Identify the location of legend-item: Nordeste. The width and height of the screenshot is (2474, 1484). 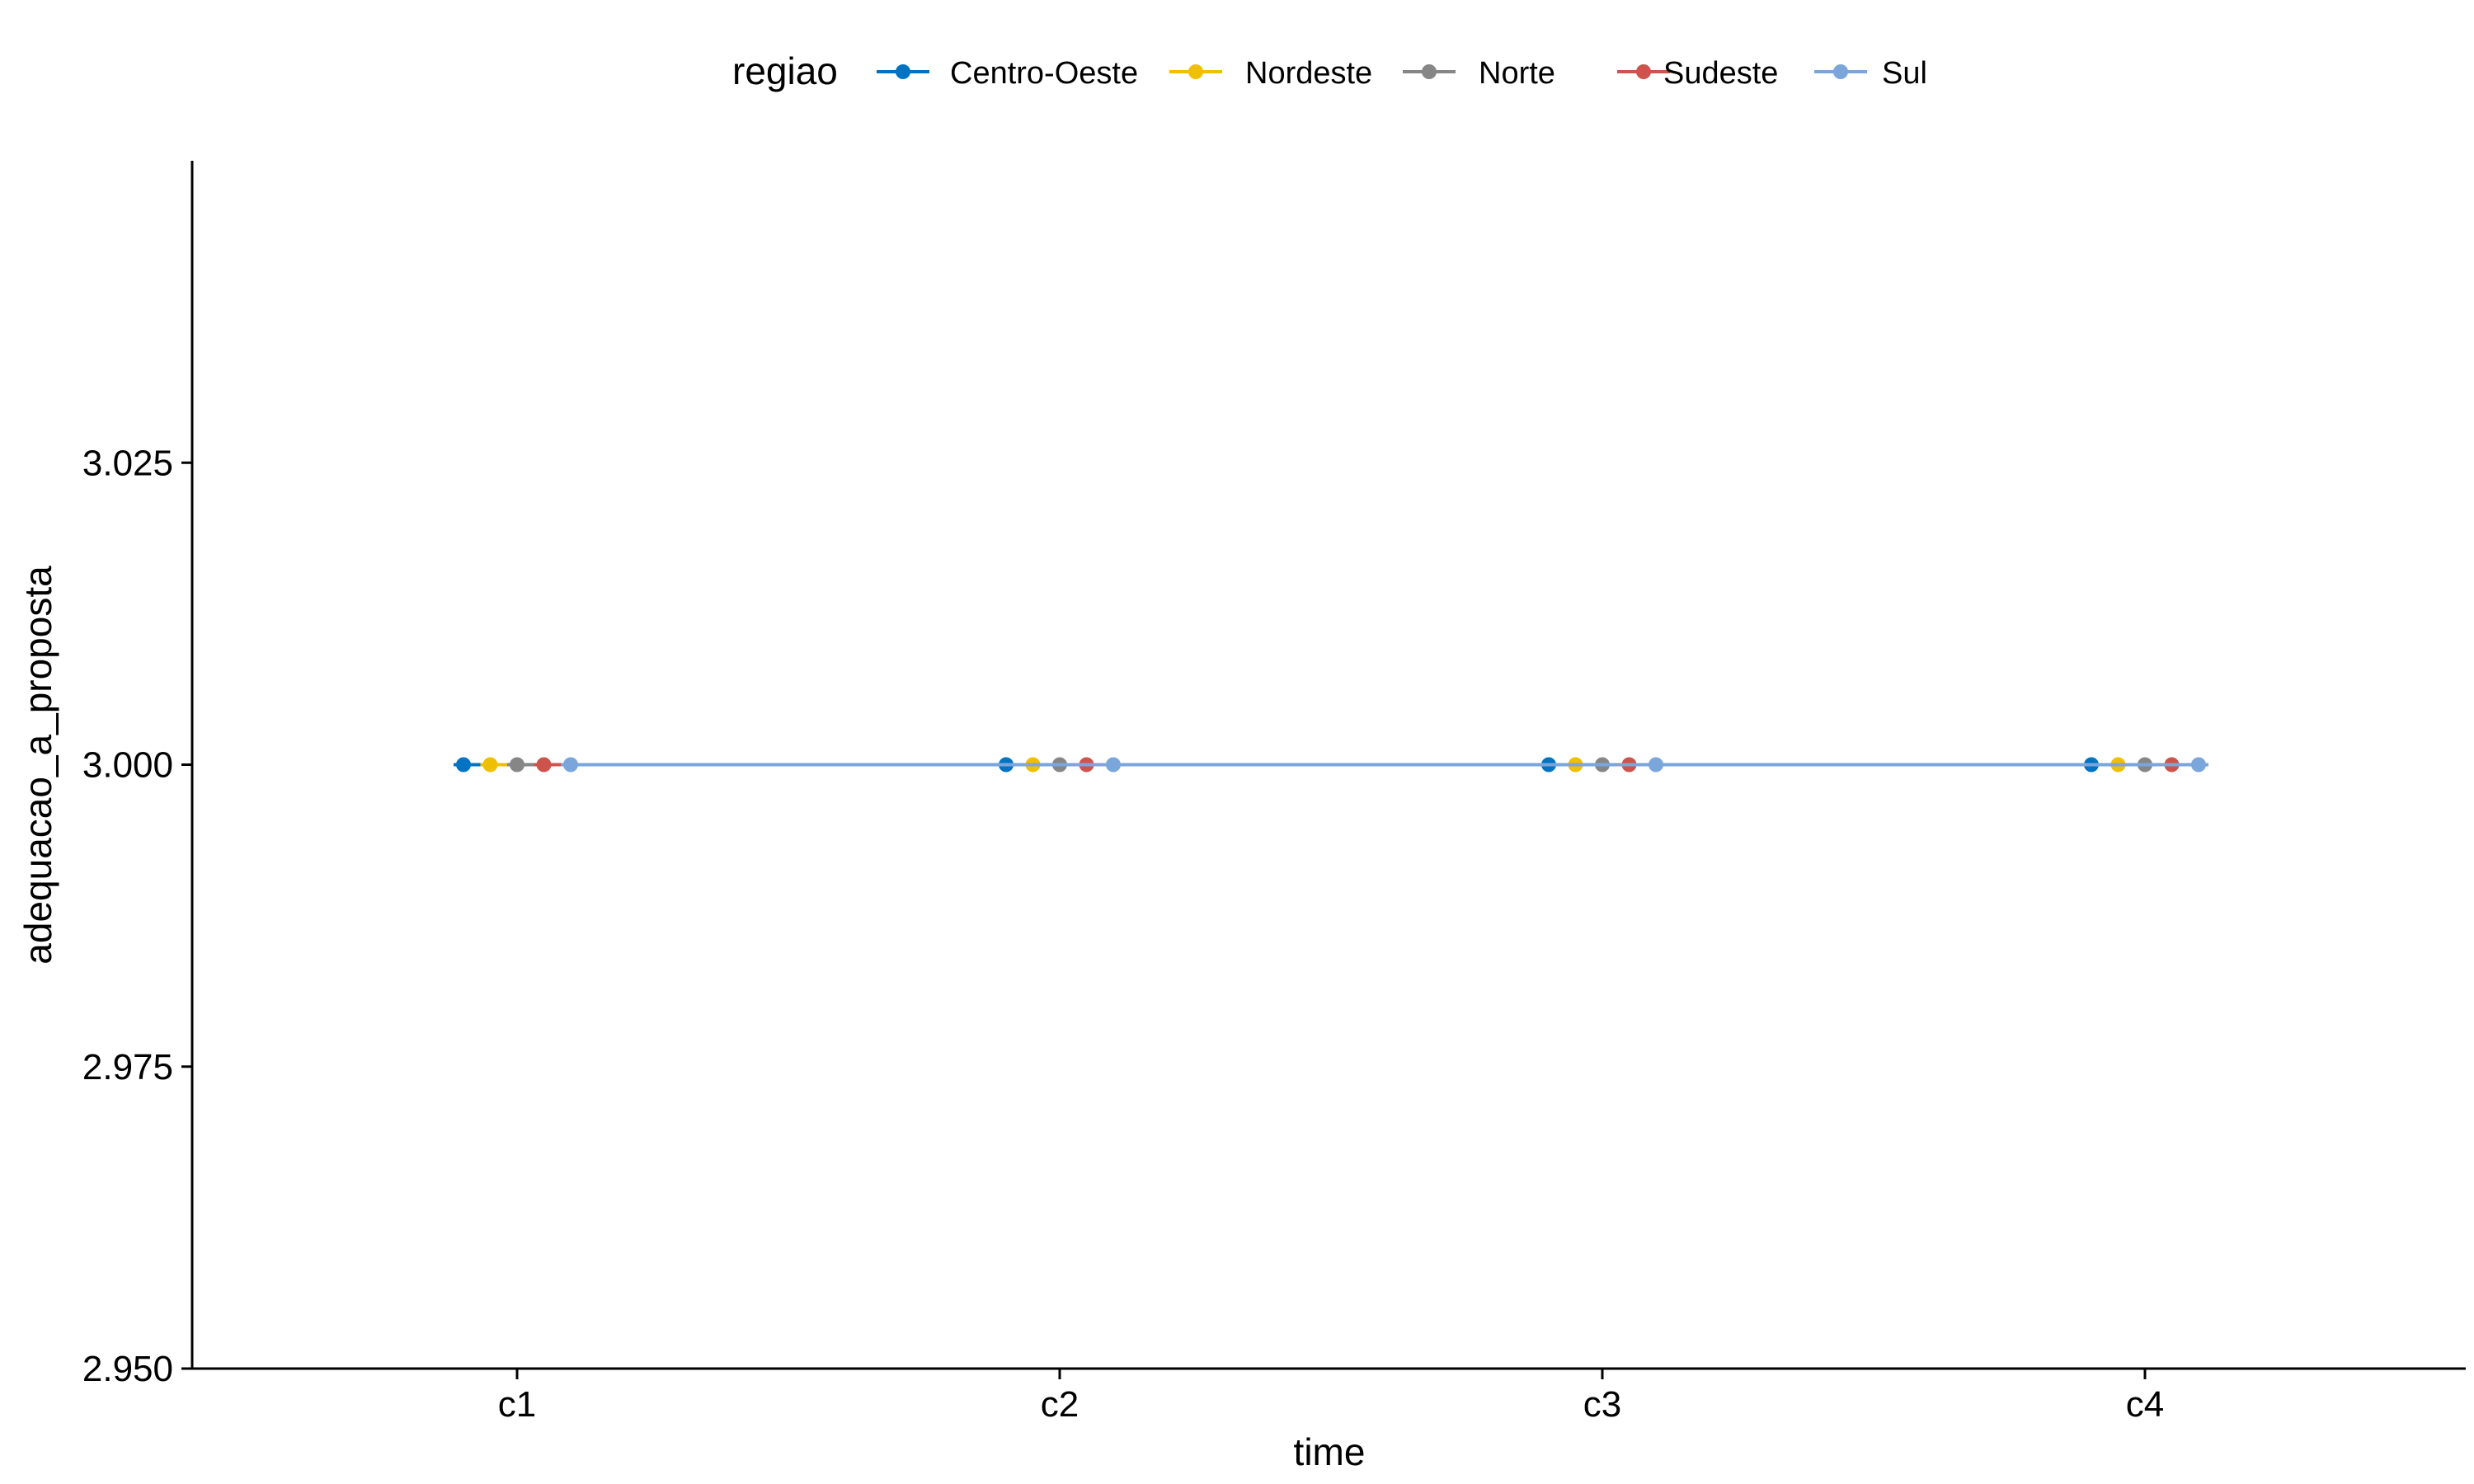
(1270, 73).